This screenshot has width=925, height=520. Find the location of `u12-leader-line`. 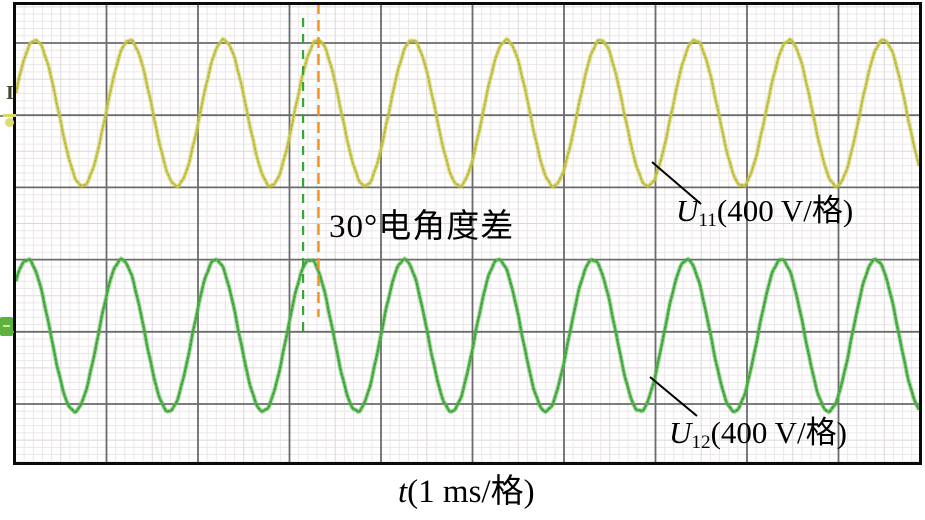

u12-leader-line is located at coordinates (673, 396).